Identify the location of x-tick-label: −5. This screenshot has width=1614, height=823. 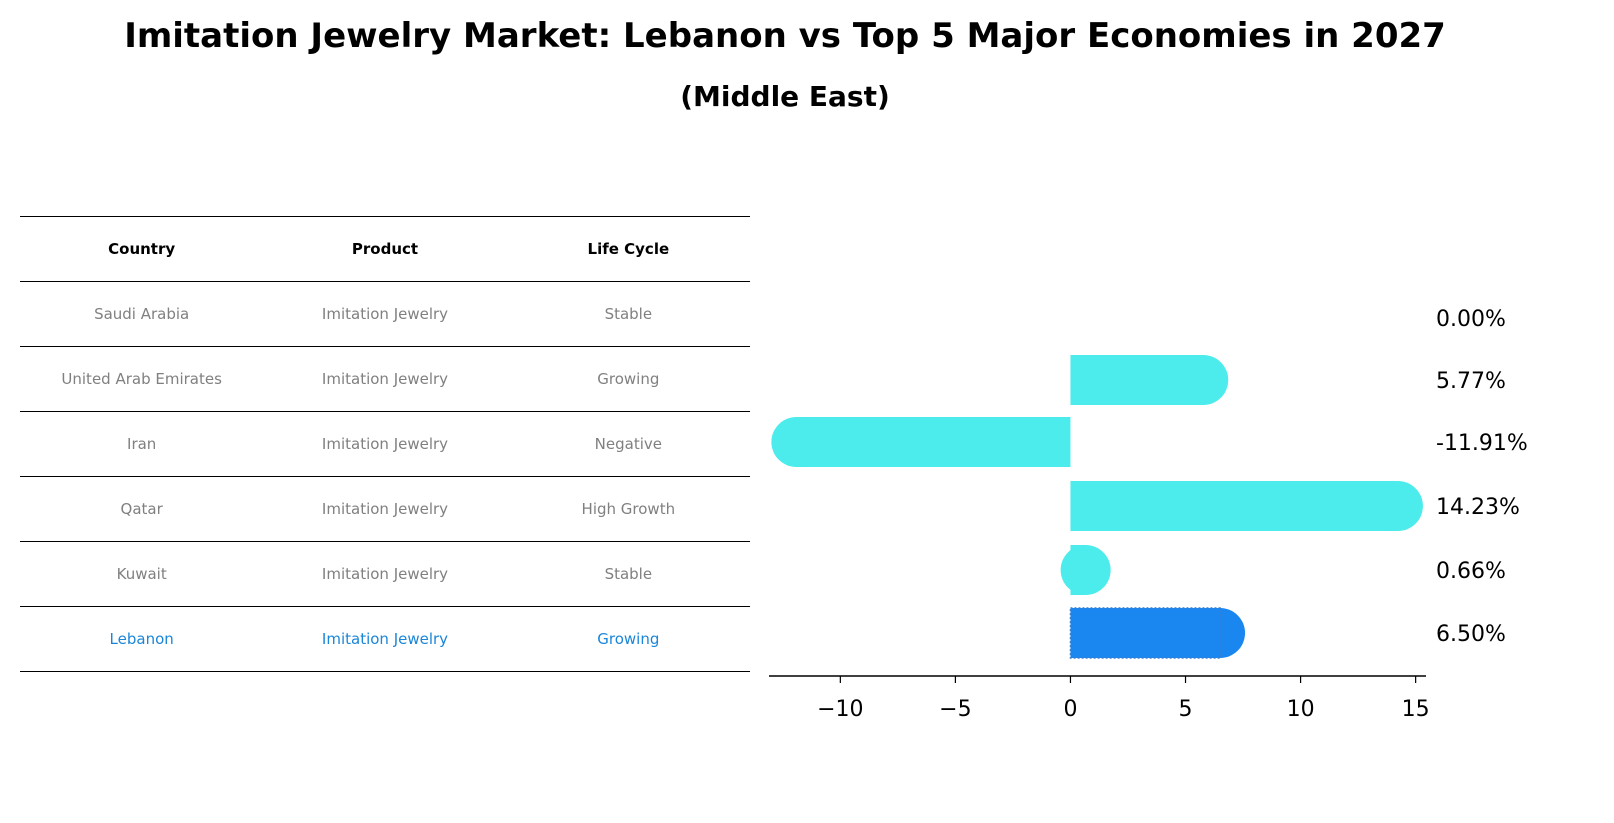
(955, 709).